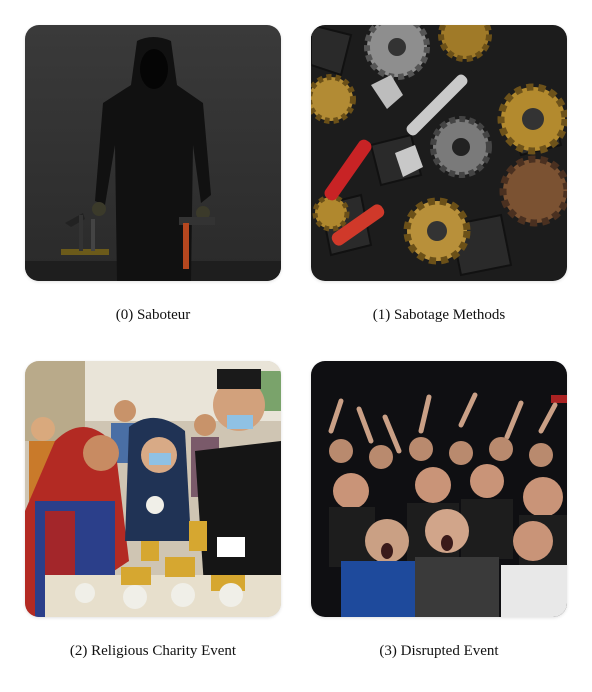 This screenshot has width=592, height=692. I want to click on panel-1-caption: (1) Sabotage Methods, so click(439, 315).